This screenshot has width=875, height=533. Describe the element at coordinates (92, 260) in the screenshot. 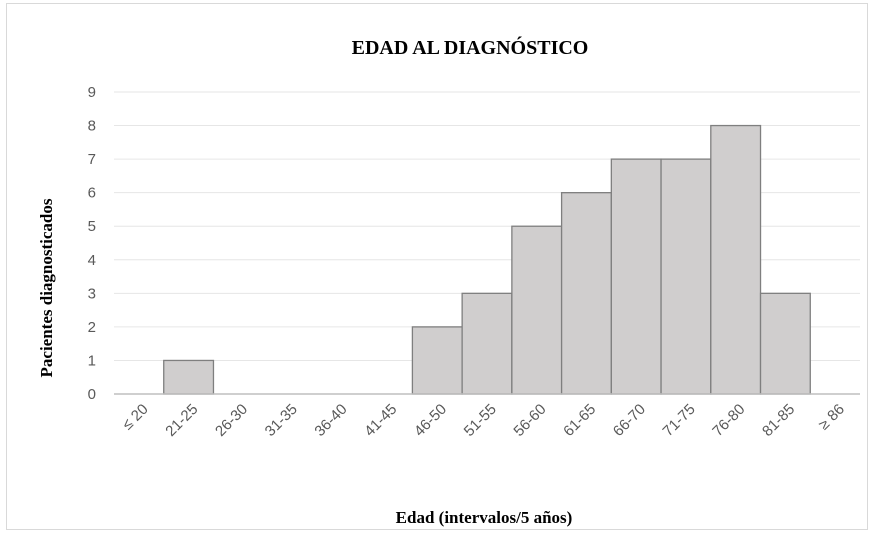

I see `y-tick-label: 4` at that location.